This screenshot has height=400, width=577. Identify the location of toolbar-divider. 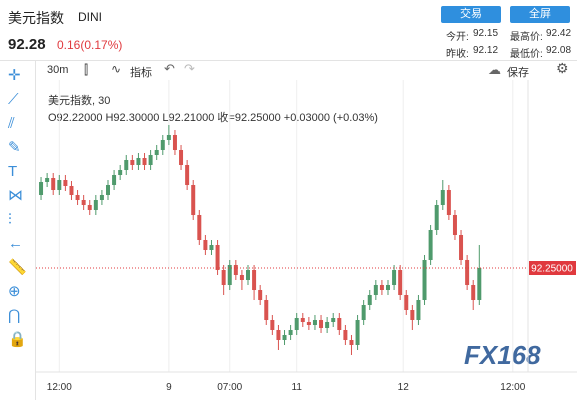
(35, 230).